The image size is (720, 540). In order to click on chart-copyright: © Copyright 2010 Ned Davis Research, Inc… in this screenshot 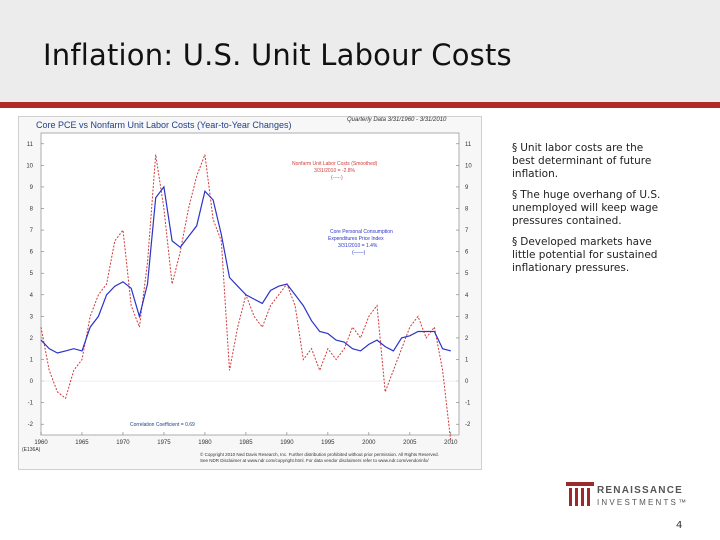, I will do `click(337, 457)`.